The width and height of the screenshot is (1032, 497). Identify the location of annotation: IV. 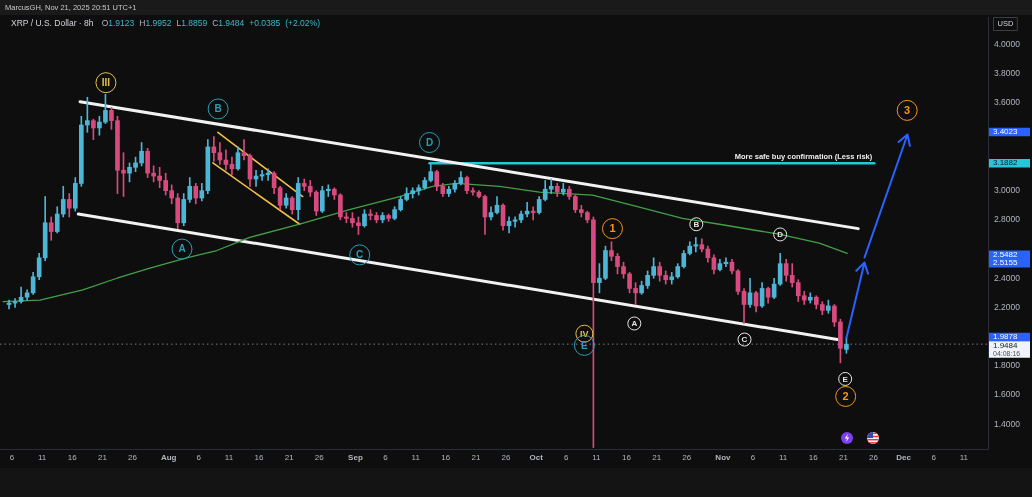
(584, 333).